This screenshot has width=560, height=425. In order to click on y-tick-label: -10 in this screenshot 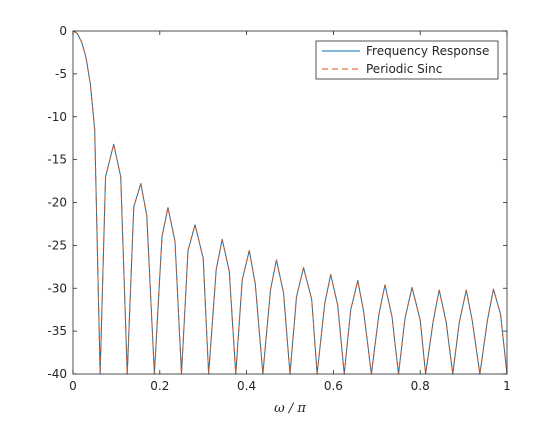, I will do `click(57, 117)`.